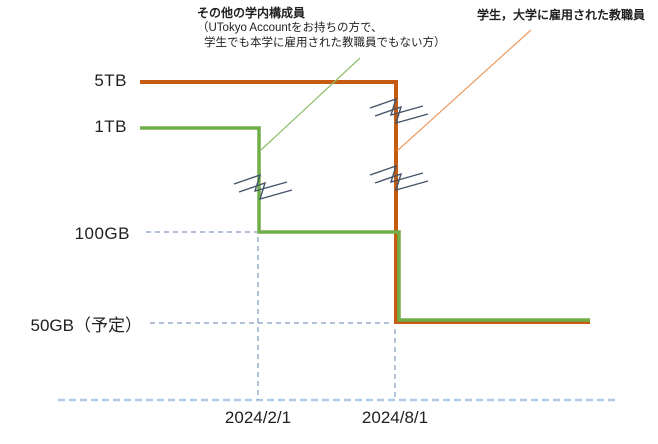 The height and width of the screenshot is (444, 658). What do you see at coordinates (399, 111) in the screenshot?
I see `axis-break-mark-orange-drop-upper` at bounding box center [399, 111].